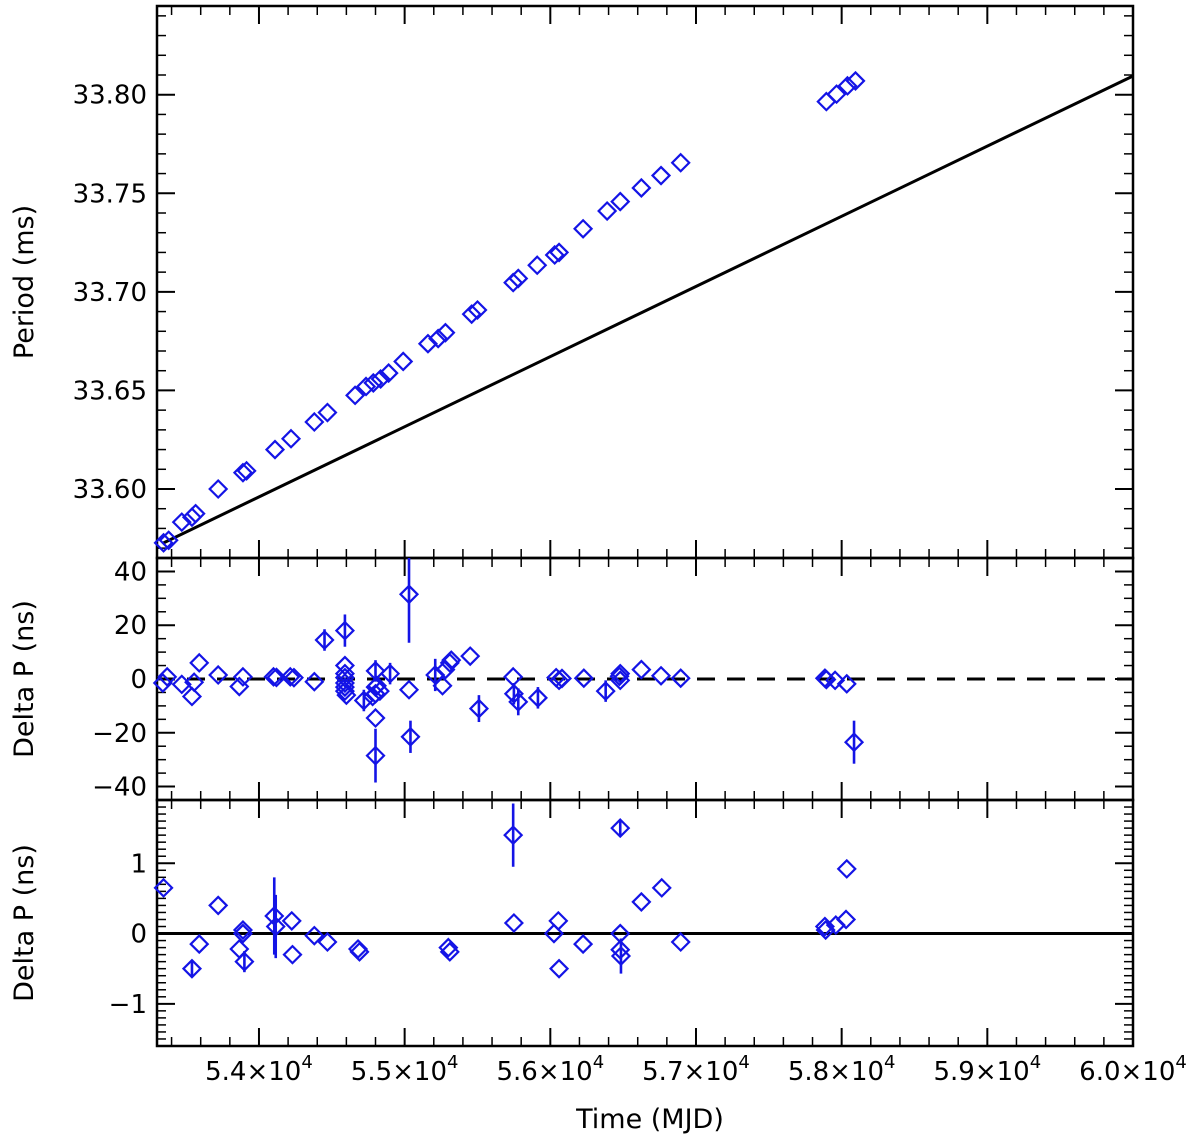 This screenshot has height=1147, width=1200. Describe the element at coordinates (842, 1069) in the screenshot. I see `x-tick-label: 5.8×10⁴` at that location.